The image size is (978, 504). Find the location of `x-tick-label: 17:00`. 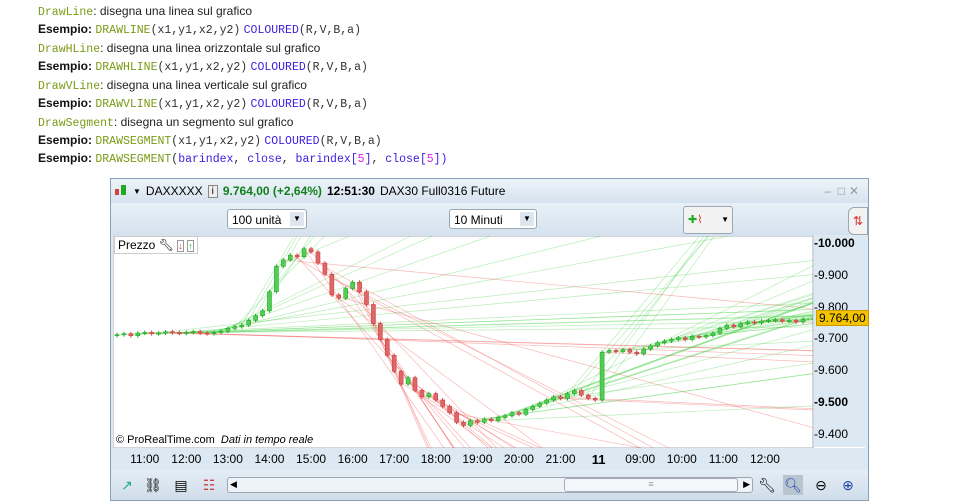

x-tick-label: 17:00 is located at coordinates (394, 459).